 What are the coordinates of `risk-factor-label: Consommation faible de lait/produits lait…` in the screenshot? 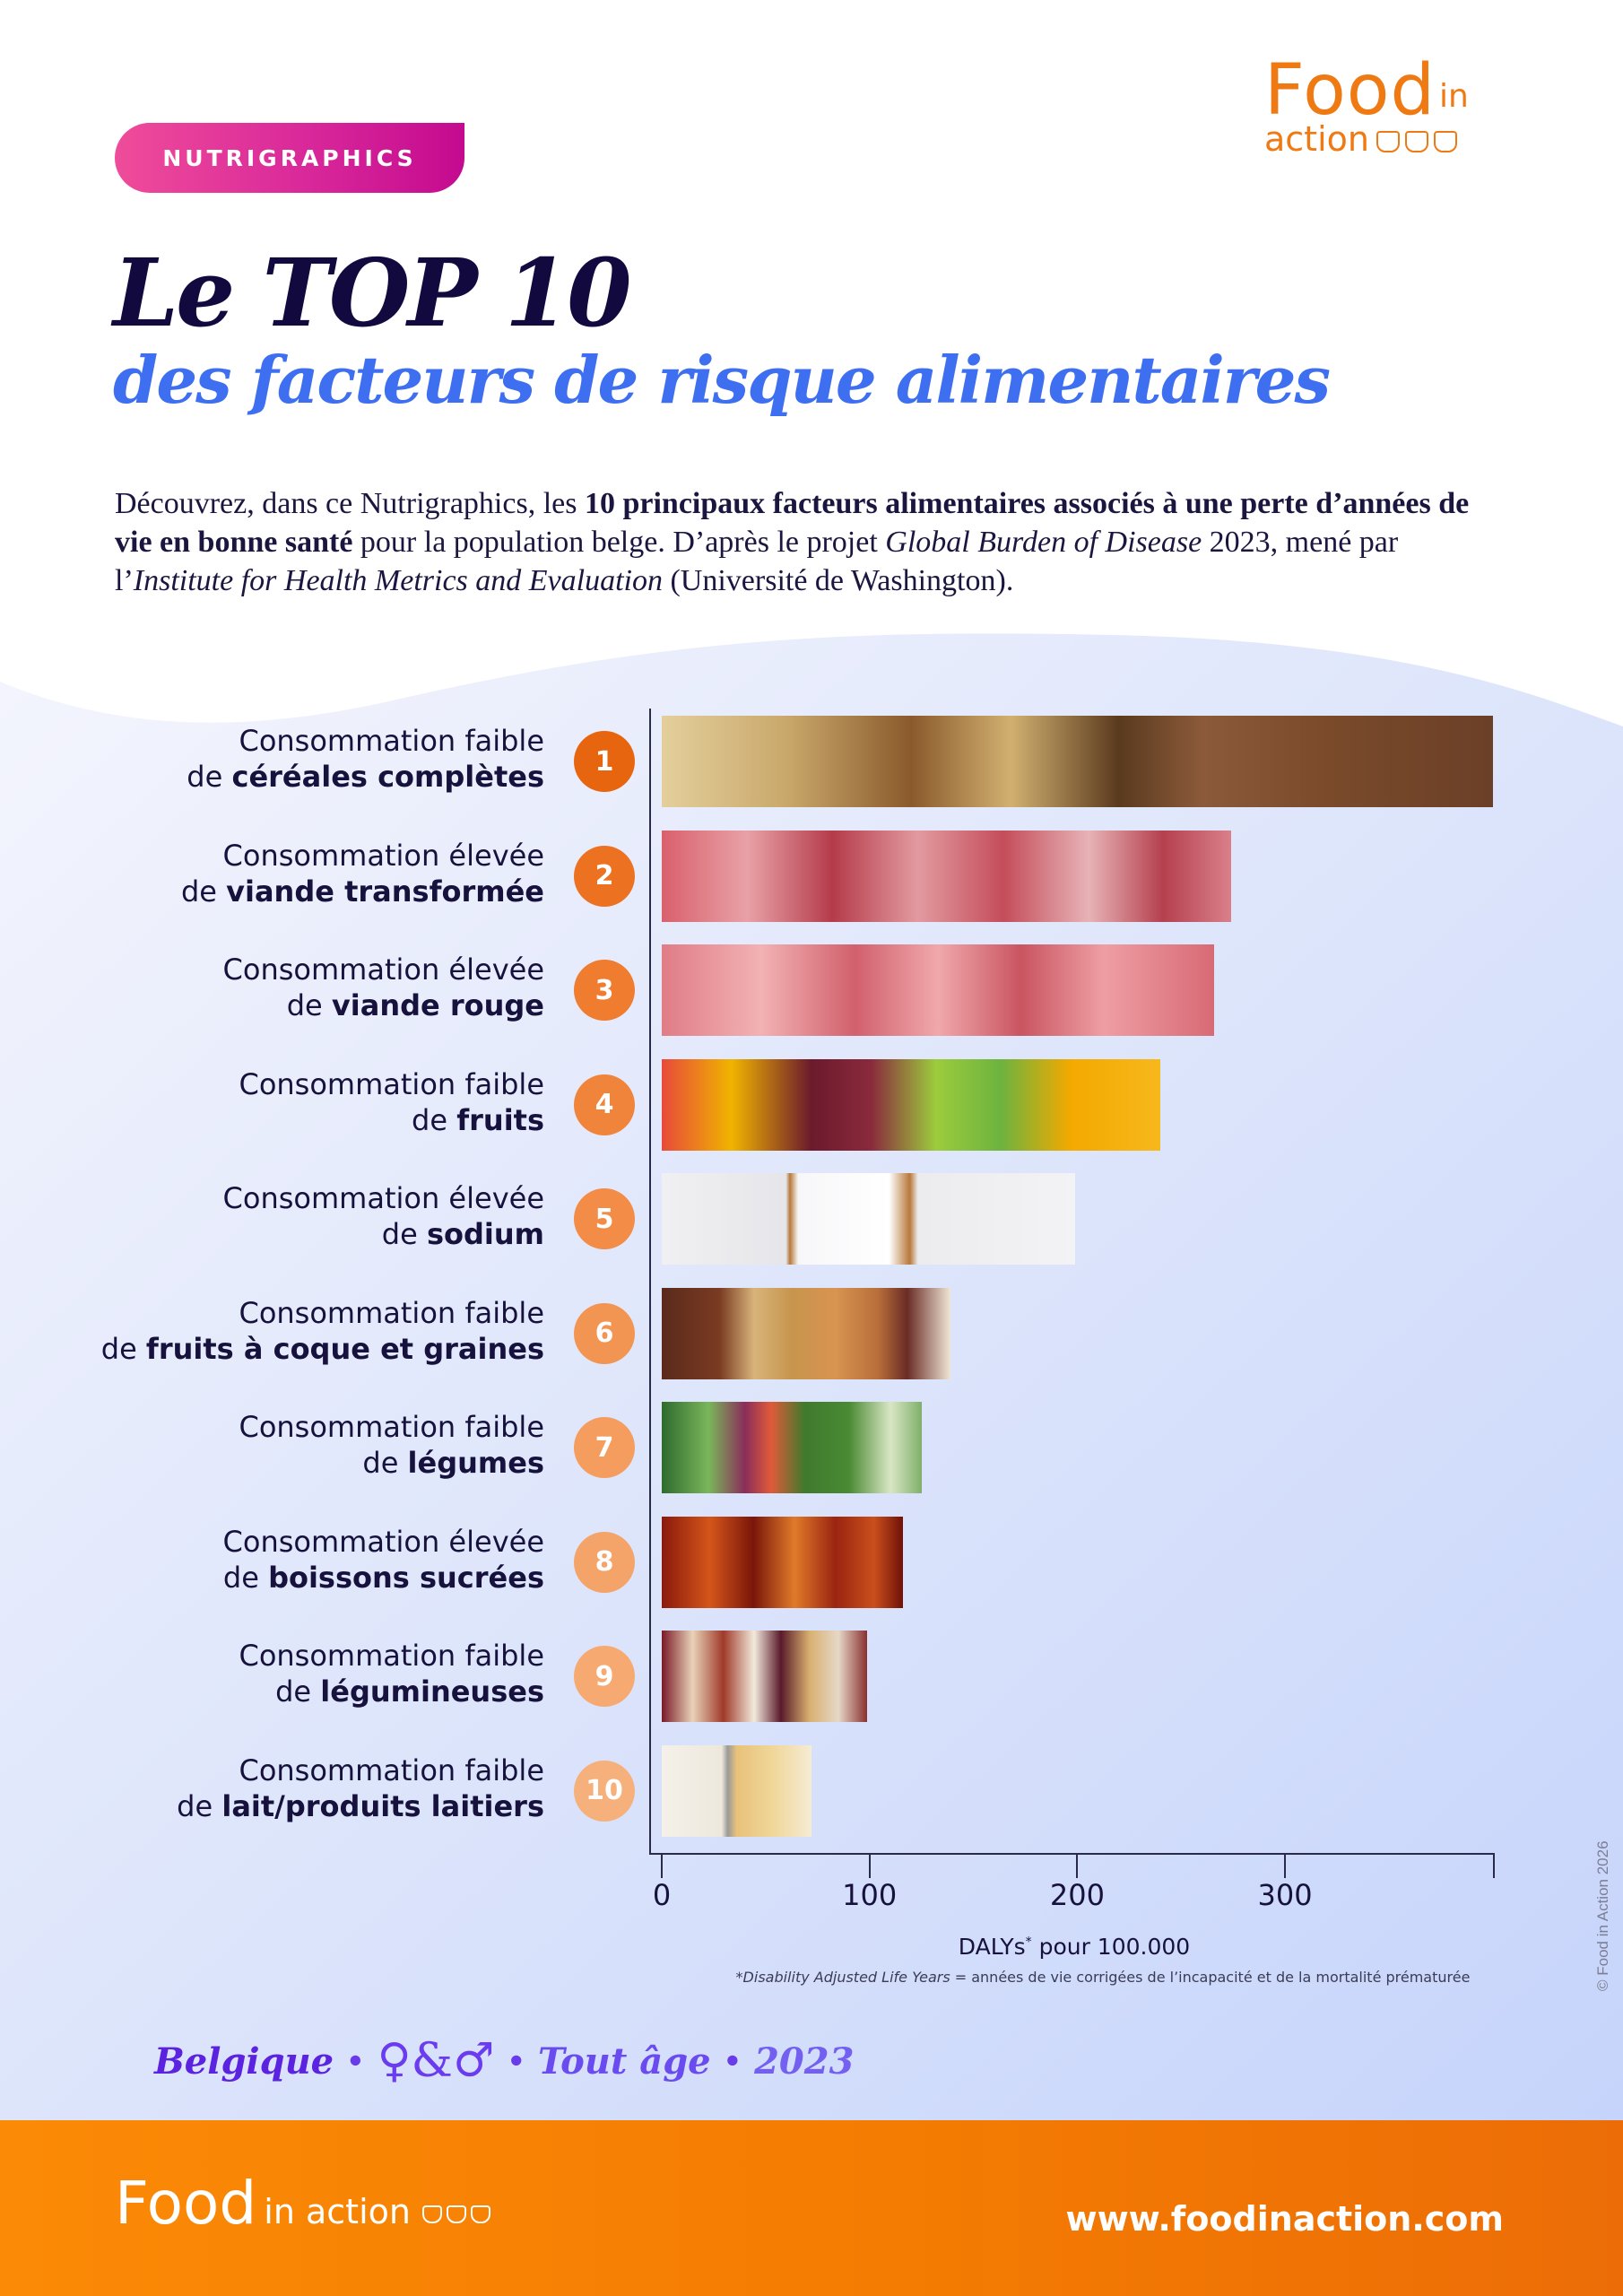 It's located at (360, 1787).